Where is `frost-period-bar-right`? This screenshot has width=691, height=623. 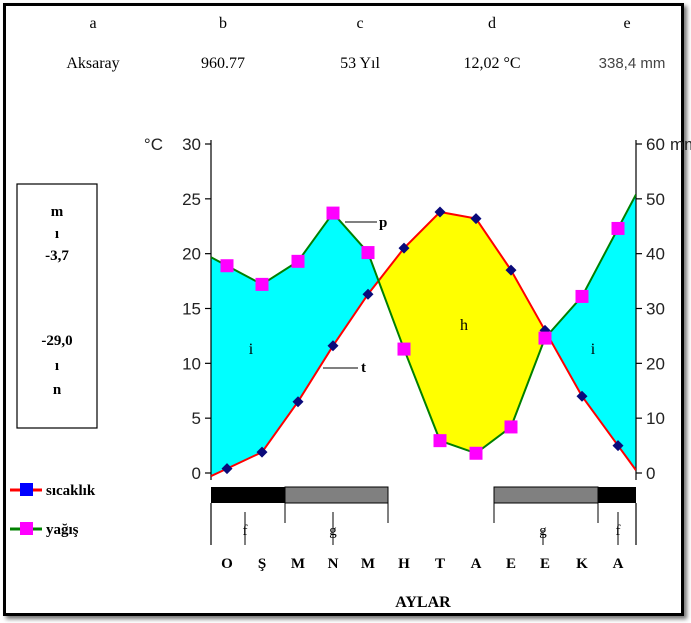 frost-period-bar-right is located at coordinates (617, 495).